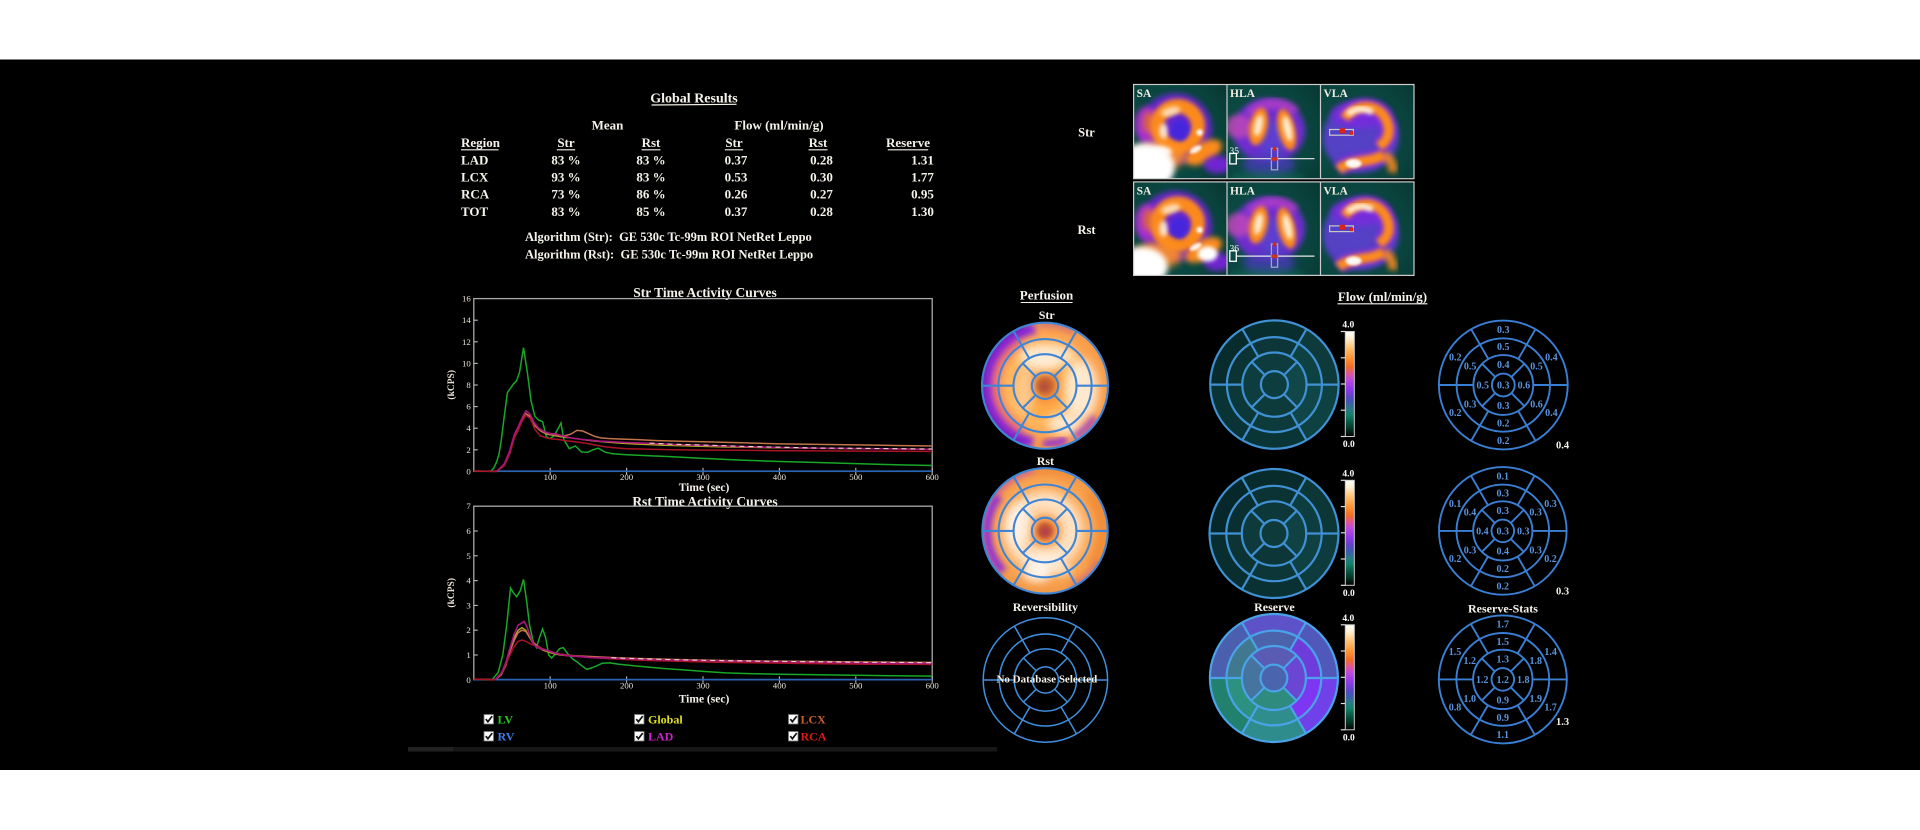 Image resolution: width=1920 pixels, height=830 pixels. What do you see at coordinates (1045, 607) in the screenshot?
I see `svg-text: Reversibility` at bounding box center [1045, 607].